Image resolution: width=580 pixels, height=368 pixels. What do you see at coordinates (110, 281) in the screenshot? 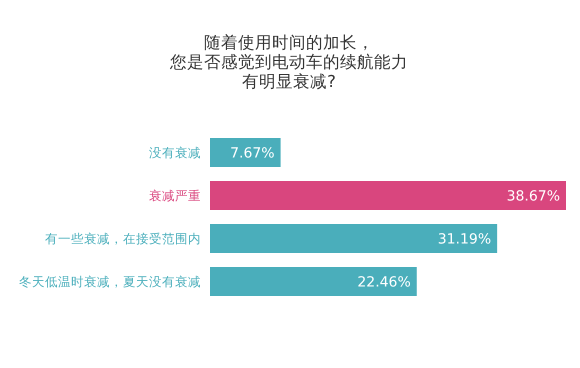
I see `y-tick-label: 冬天低温时衰减，夏天没有衰减` at bounding box center [110, 281].